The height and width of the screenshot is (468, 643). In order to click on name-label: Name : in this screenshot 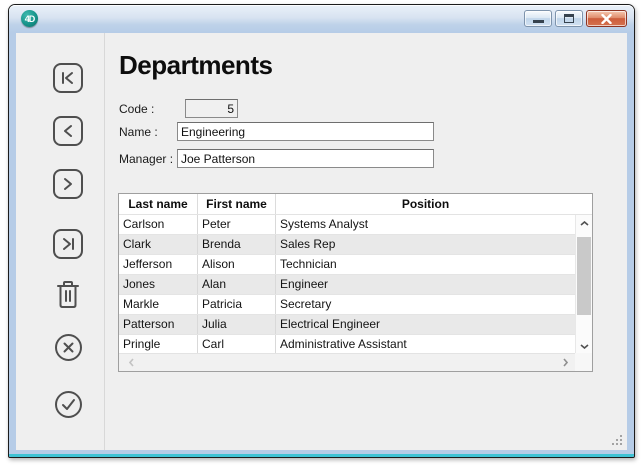, I will do `click(138, 131)`.